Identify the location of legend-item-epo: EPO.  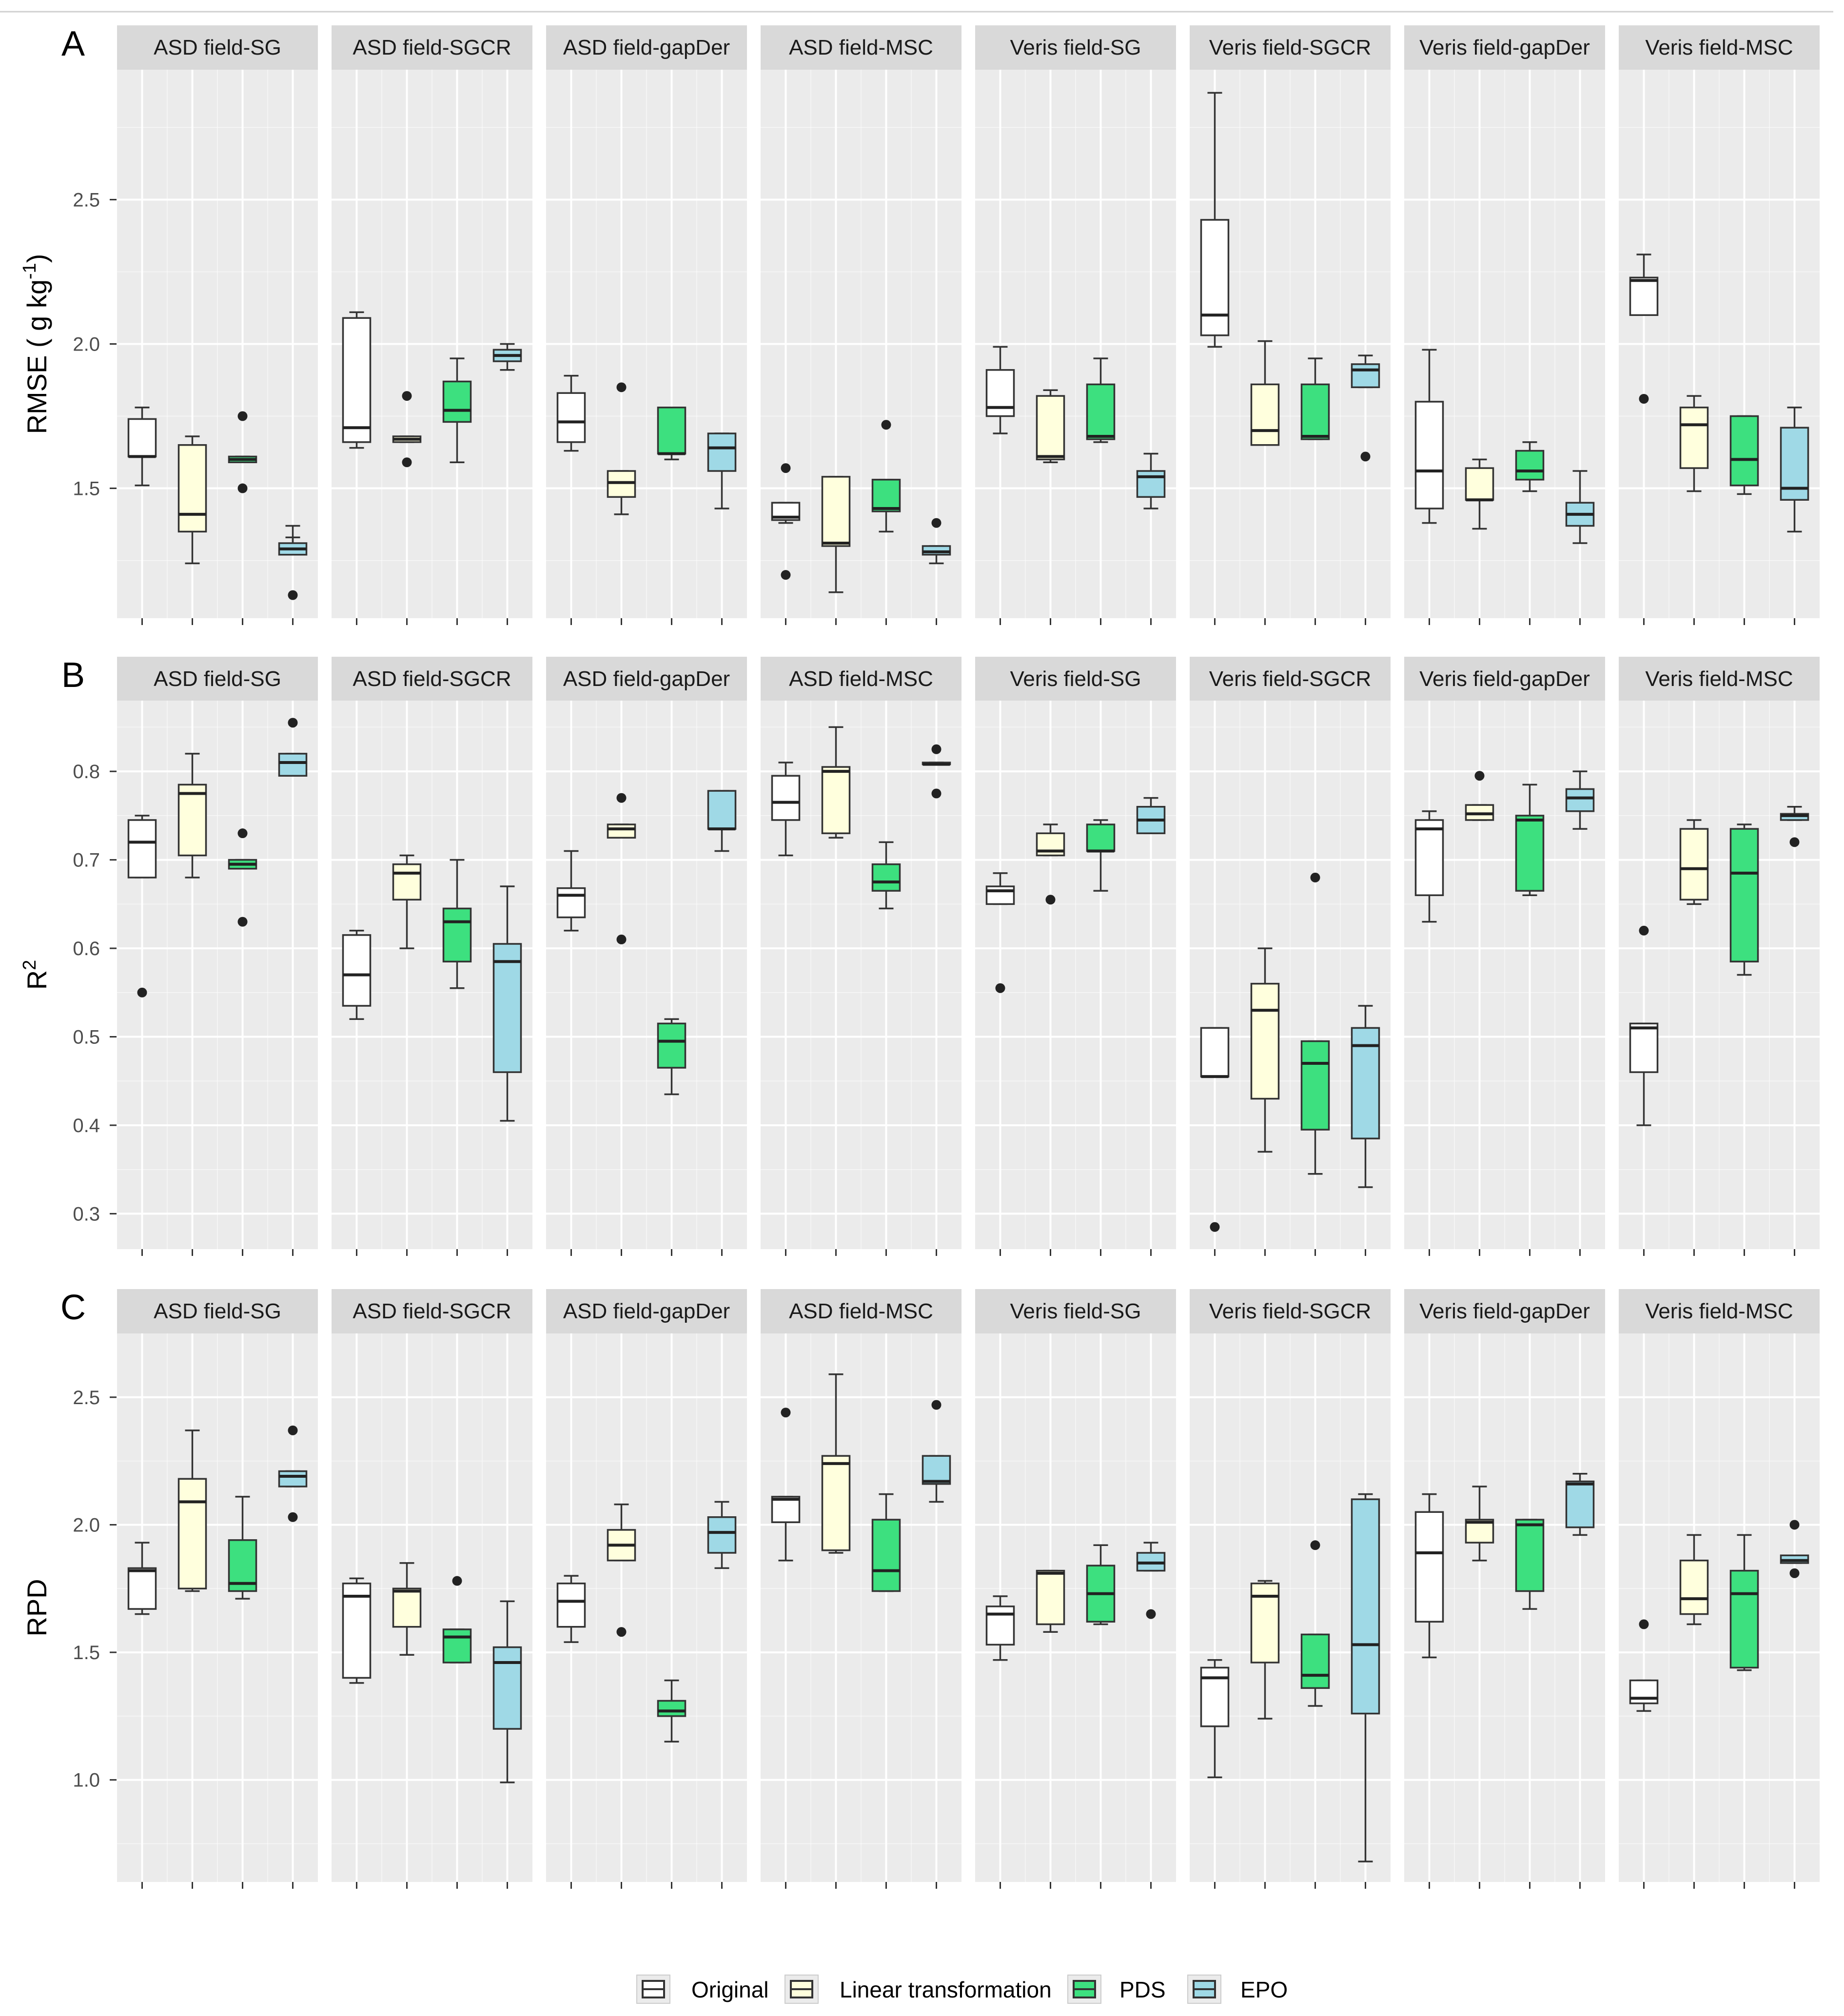
(1237, 1989).